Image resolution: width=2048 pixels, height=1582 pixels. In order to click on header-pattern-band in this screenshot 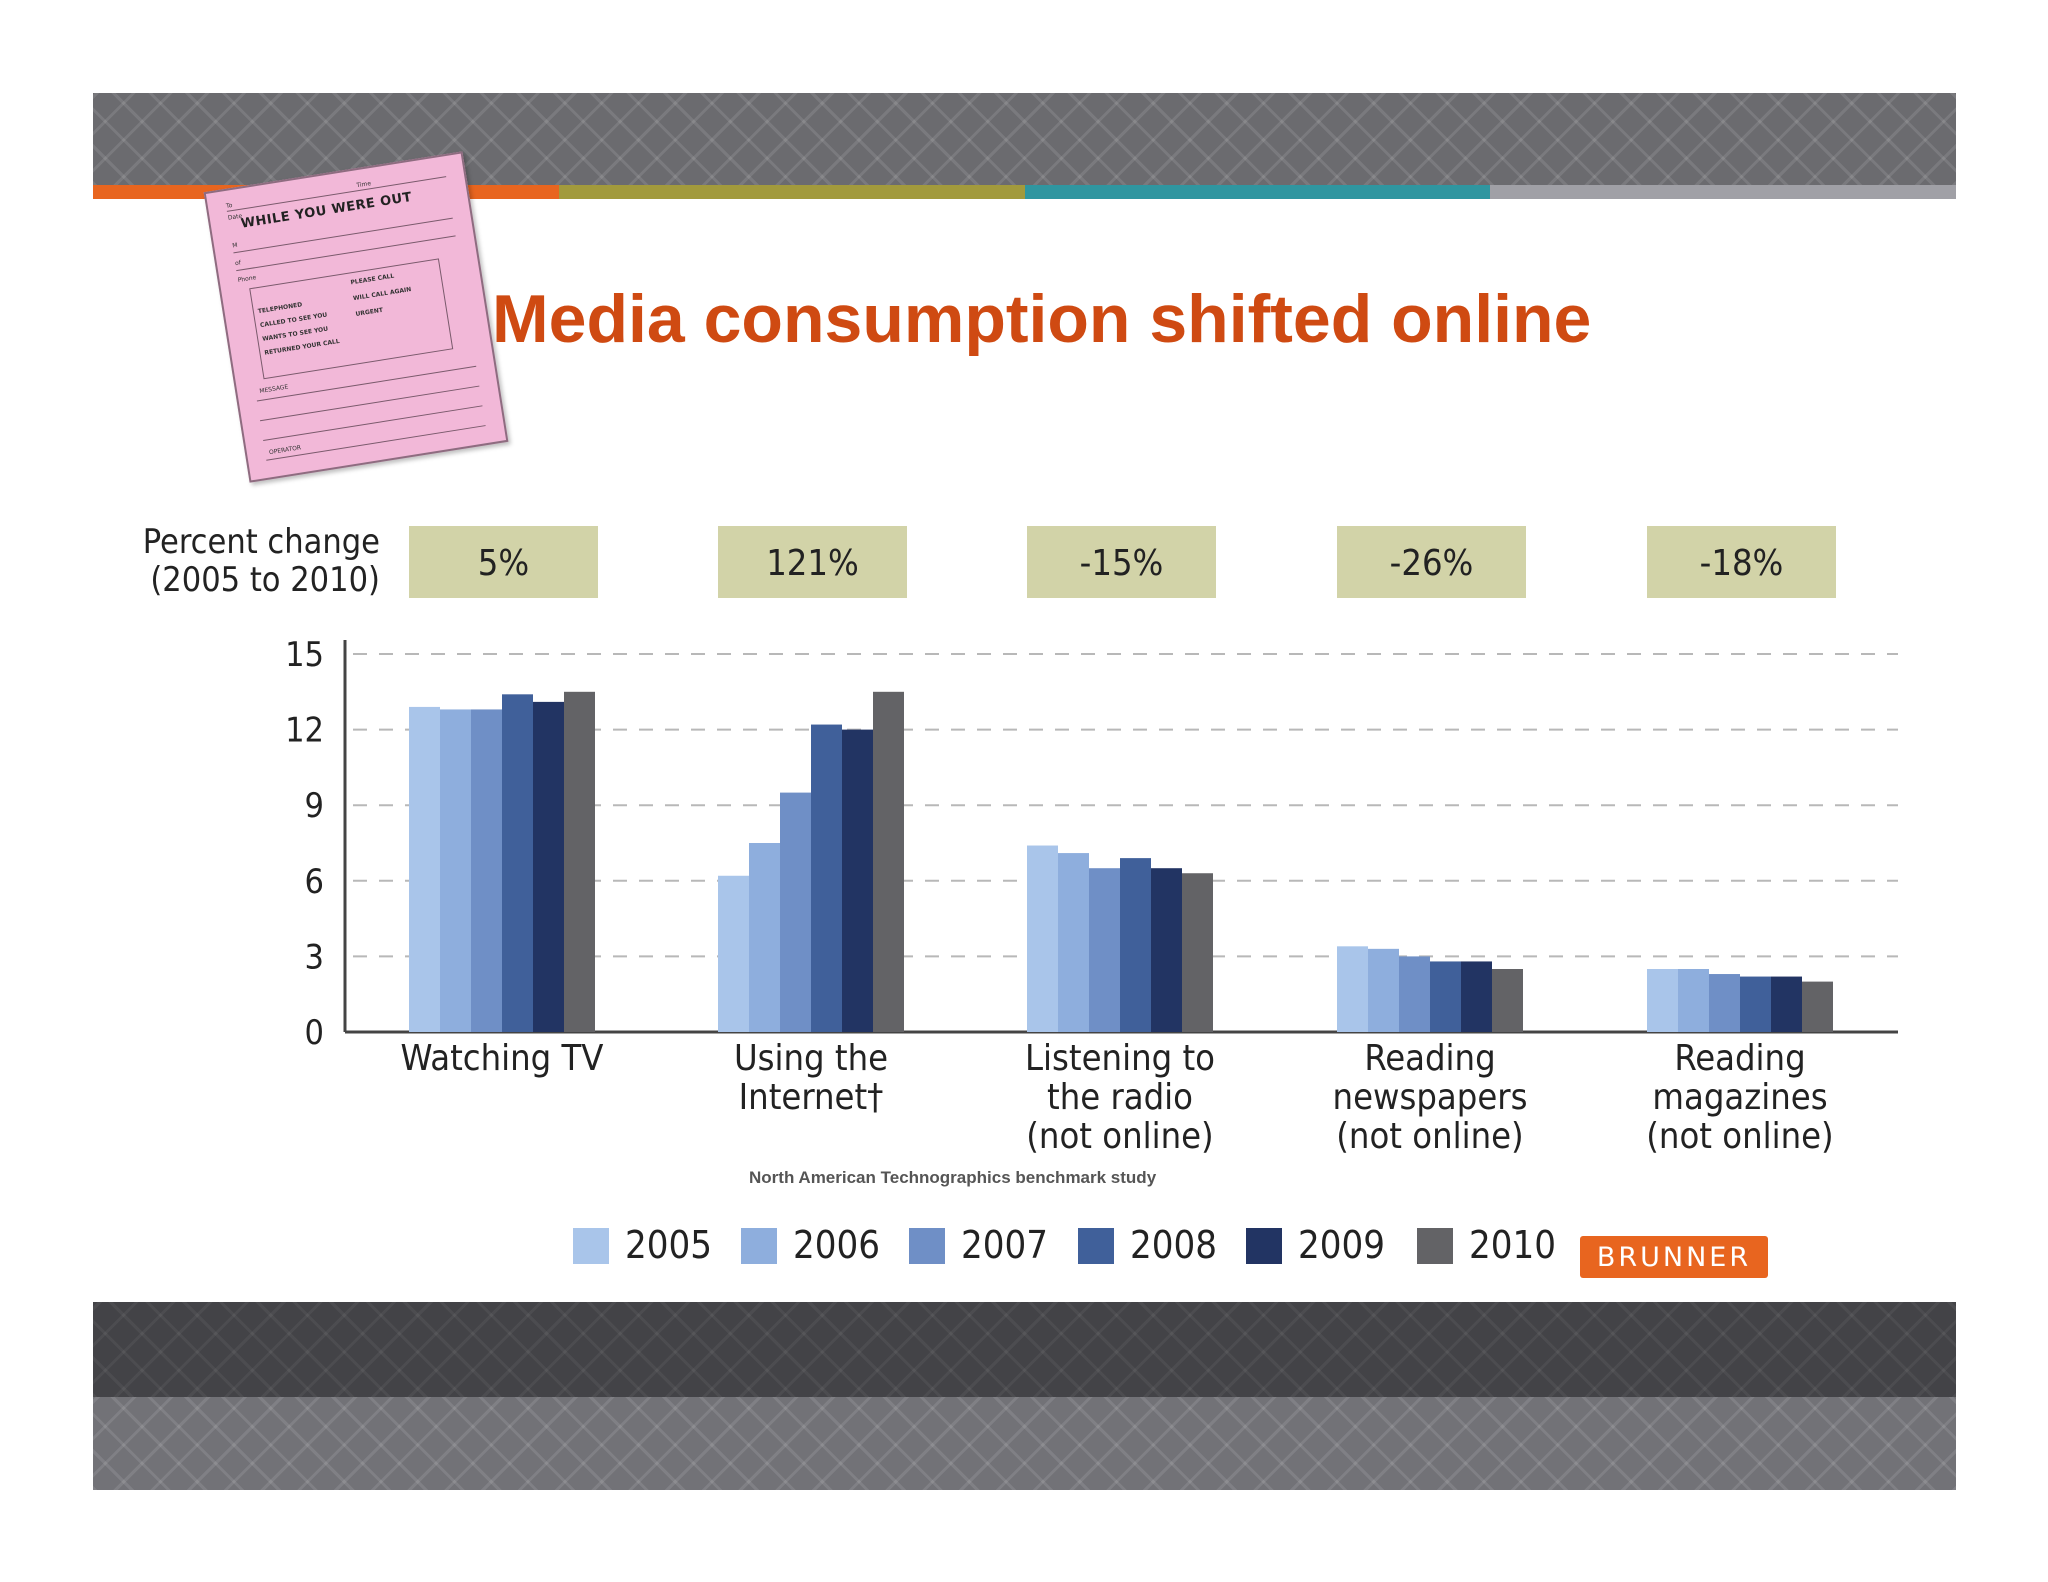, I will do `click(1024, 139)`.